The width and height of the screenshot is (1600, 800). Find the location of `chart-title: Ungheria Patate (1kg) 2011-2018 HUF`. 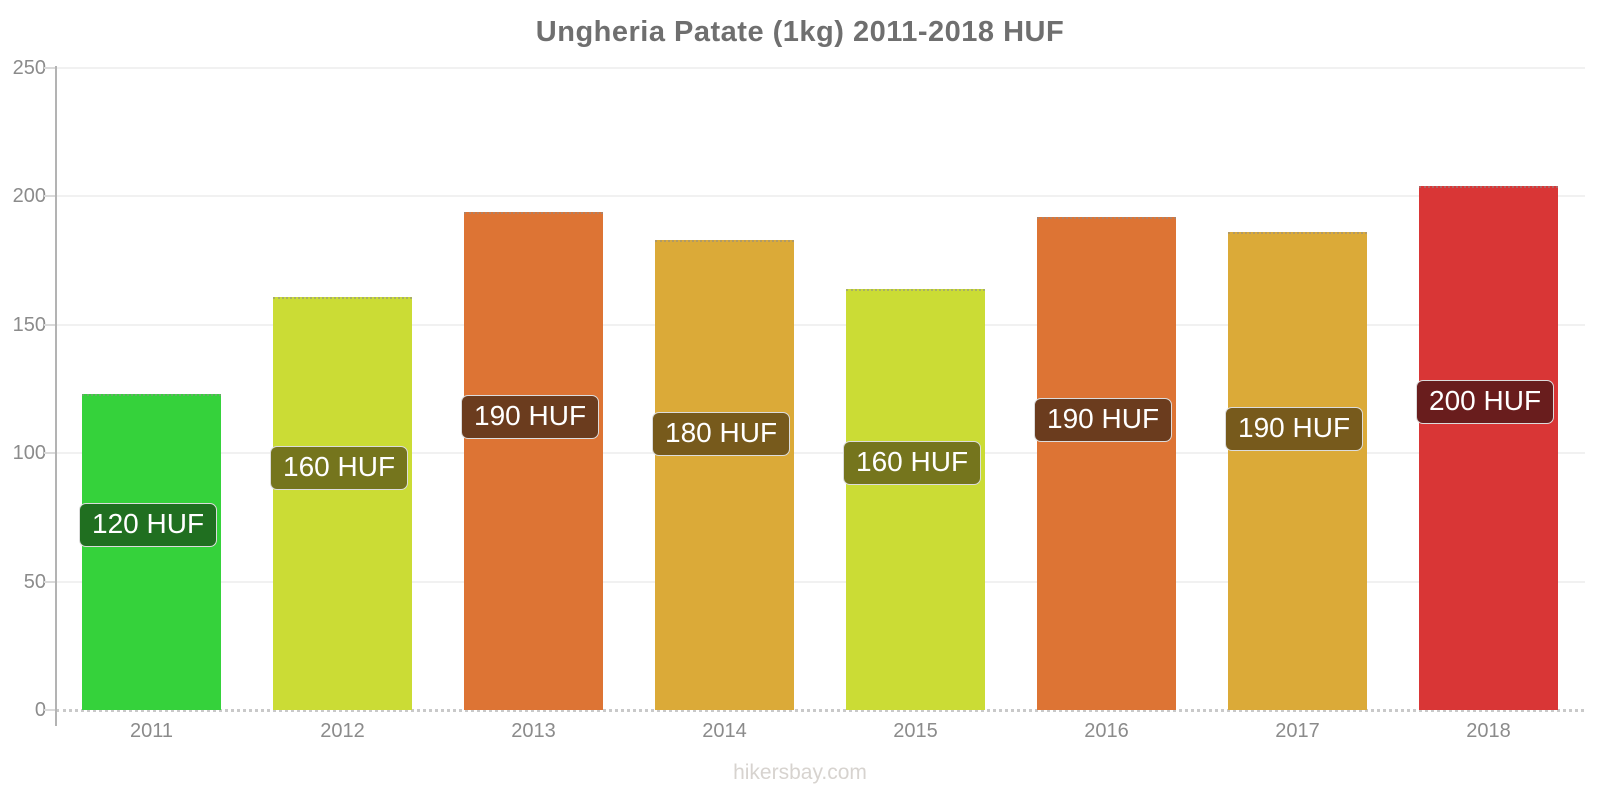

chart-title: Ungheria Patate (1kg) 2011-2018 HUF is located at coordinates (800, 32).